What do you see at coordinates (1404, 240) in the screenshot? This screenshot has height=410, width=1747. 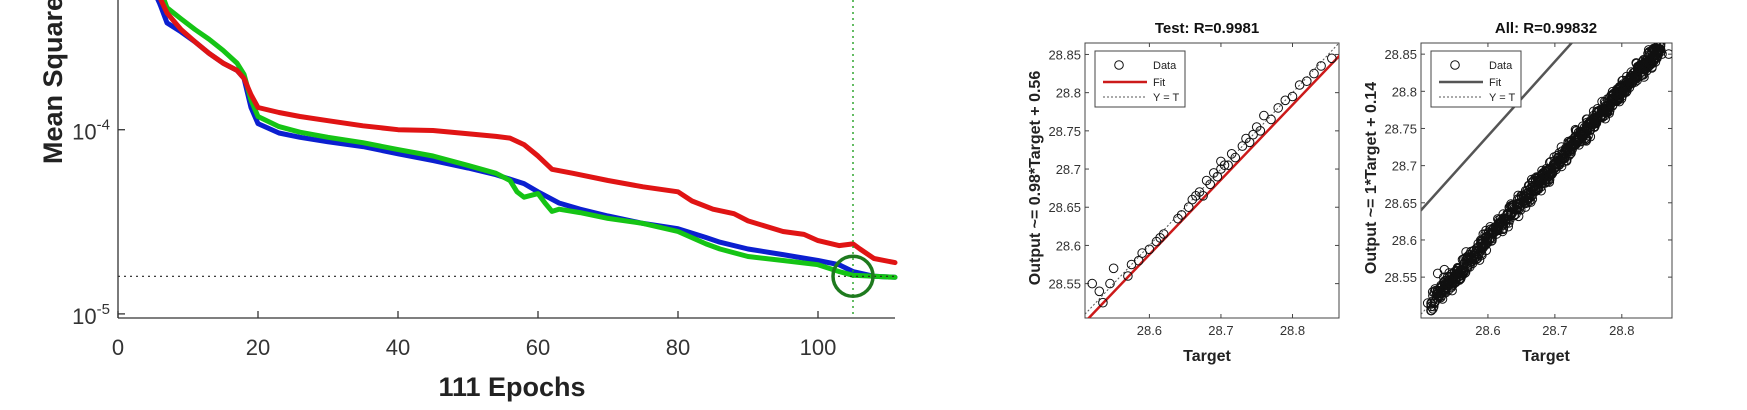 I see `p3-y-tick-label: 28.6` at bounding box center [1404, 240].